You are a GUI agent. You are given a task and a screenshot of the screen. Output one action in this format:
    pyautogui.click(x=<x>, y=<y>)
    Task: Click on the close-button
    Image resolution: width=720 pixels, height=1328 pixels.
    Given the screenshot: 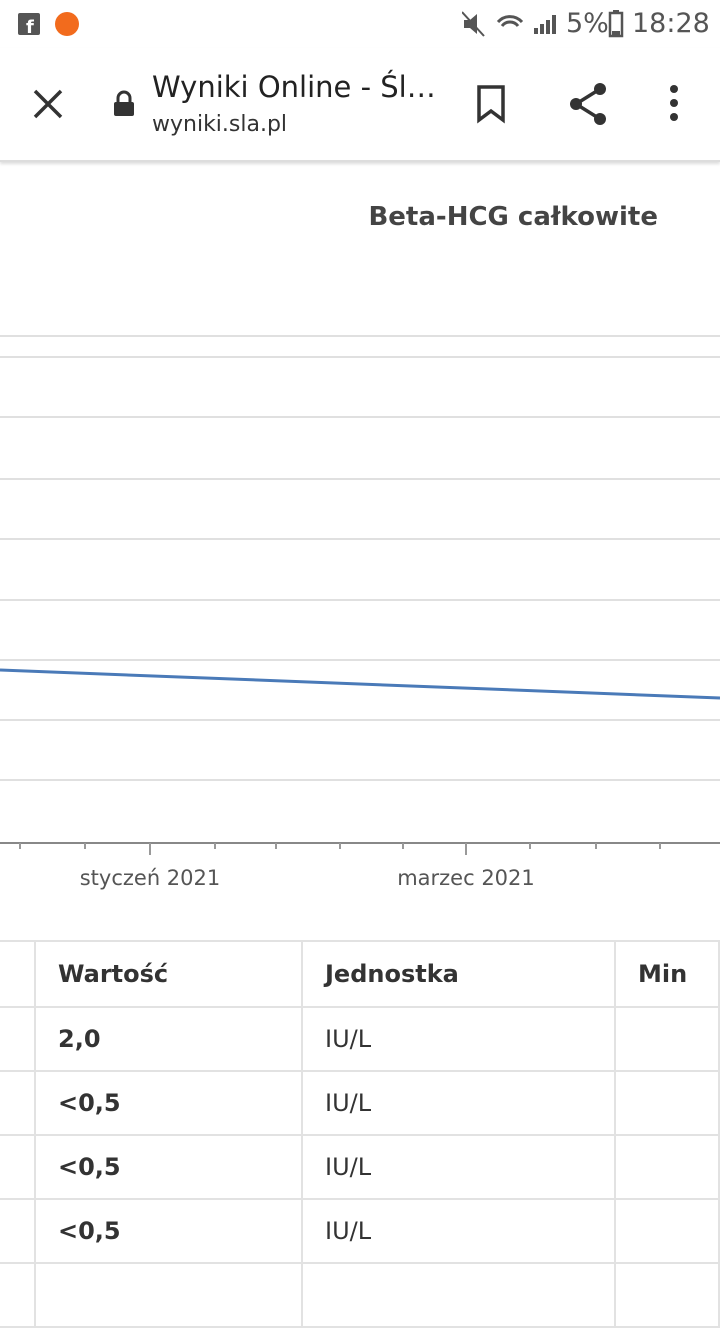 What is the action you would take?
    pyautogui.click(x=48, y=104)
    